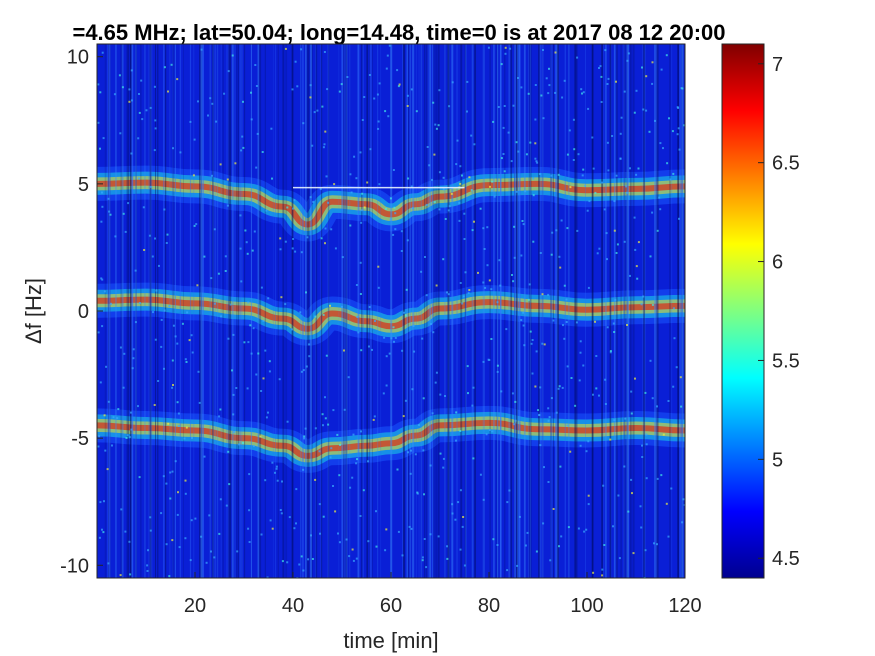 Image resolution: width=875 pixels, height=656 pixels. I want to click on x-tick-label: 40, so click(293, 606).